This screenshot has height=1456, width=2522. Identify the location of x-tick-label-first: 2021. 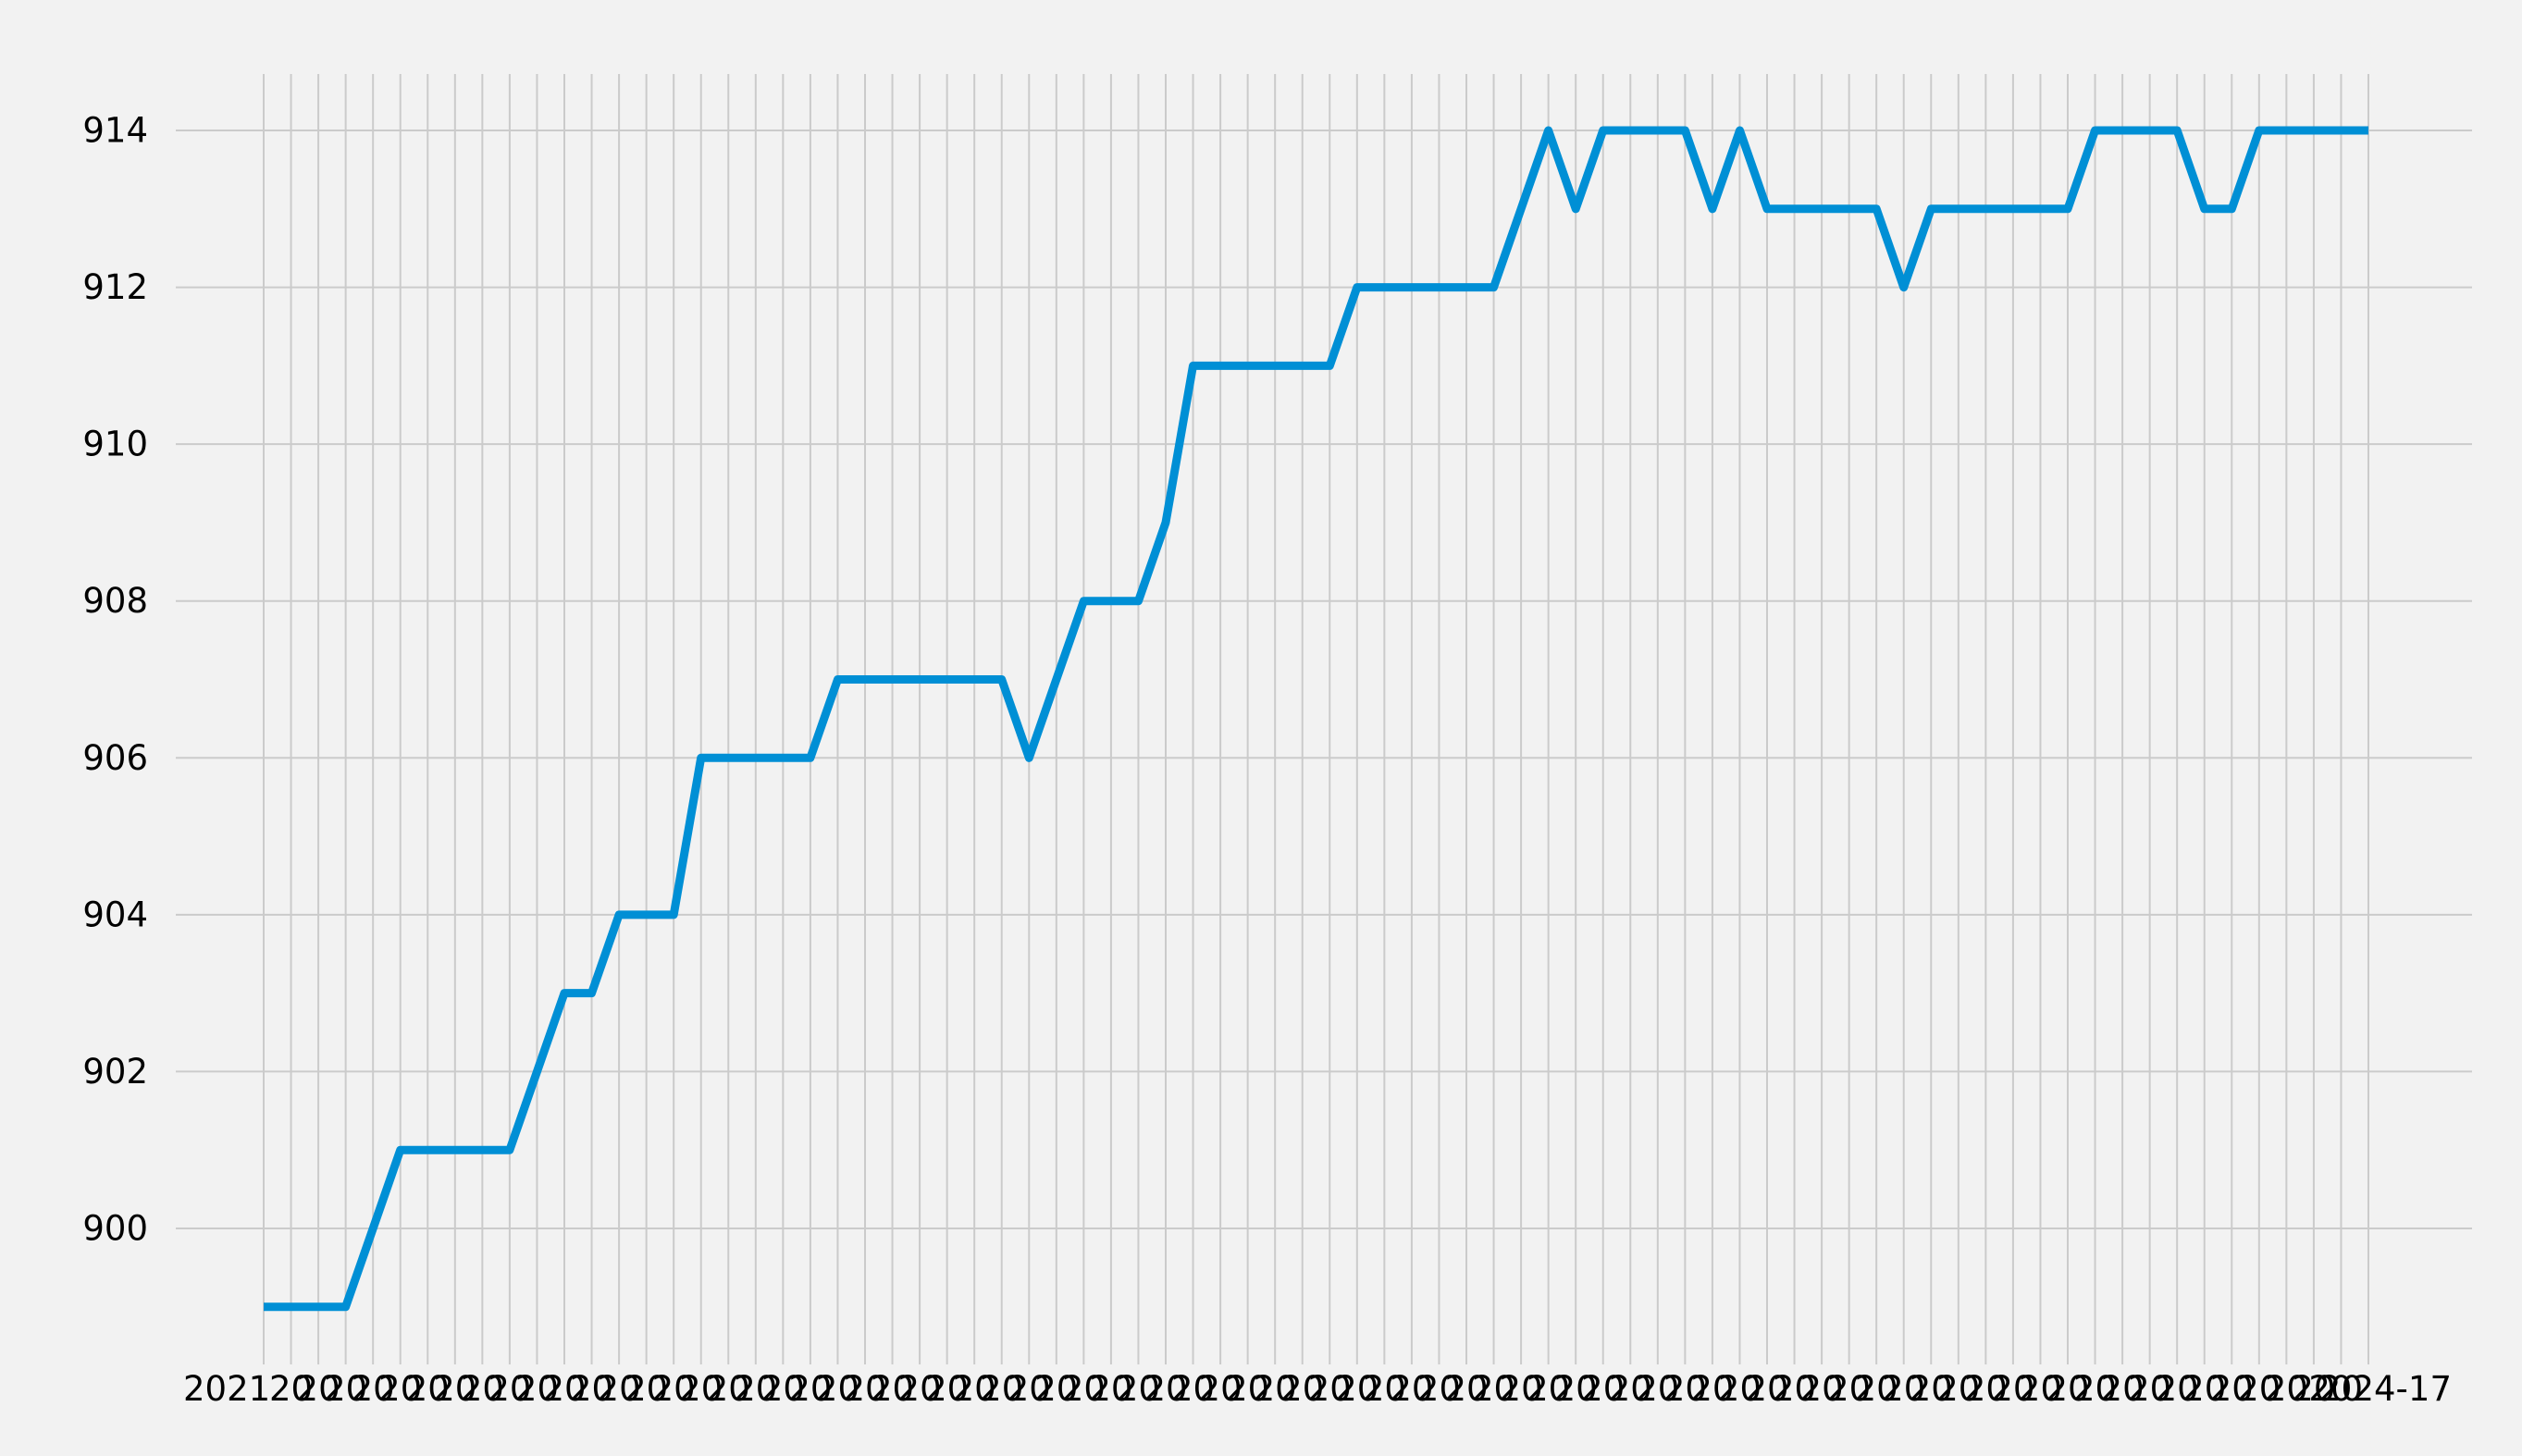
(226, 1389).